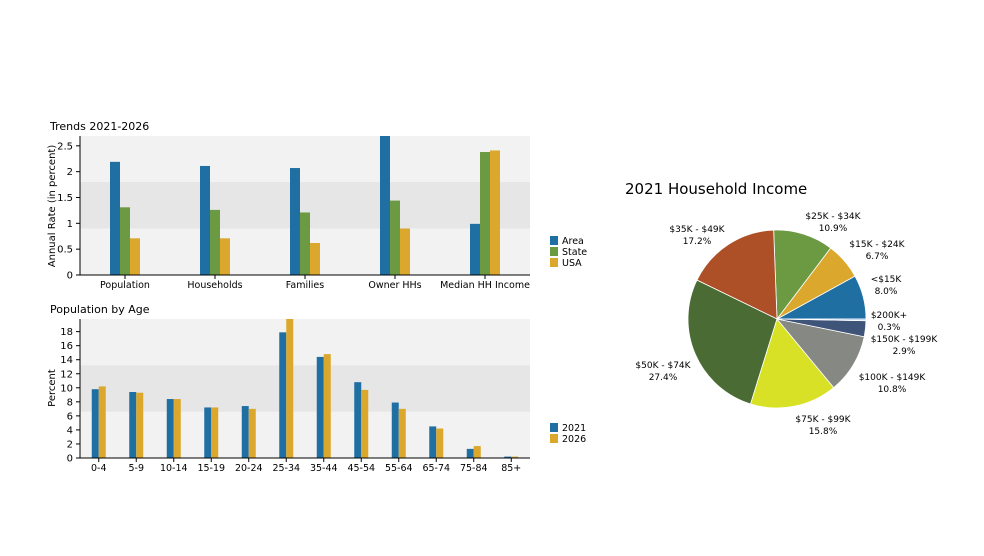 This screenshot has height=556, width=984. Describe the element at coordinates (485, 285) in the screenshot. I see `x-tick-label: Median HH Income` at that location.